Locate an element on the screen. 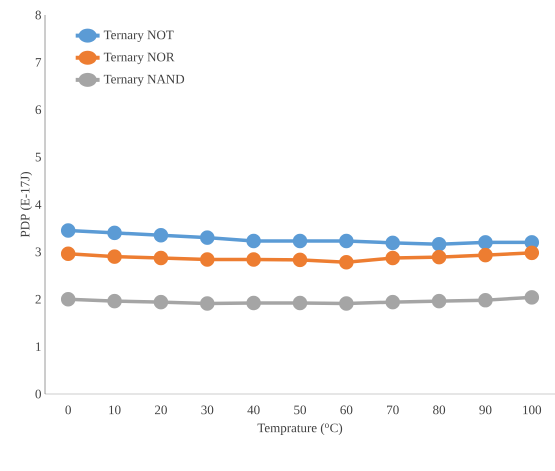 This screenshot has width=555, height=471. legend-label: Ternary NOT is located at coordinates (139, 36).